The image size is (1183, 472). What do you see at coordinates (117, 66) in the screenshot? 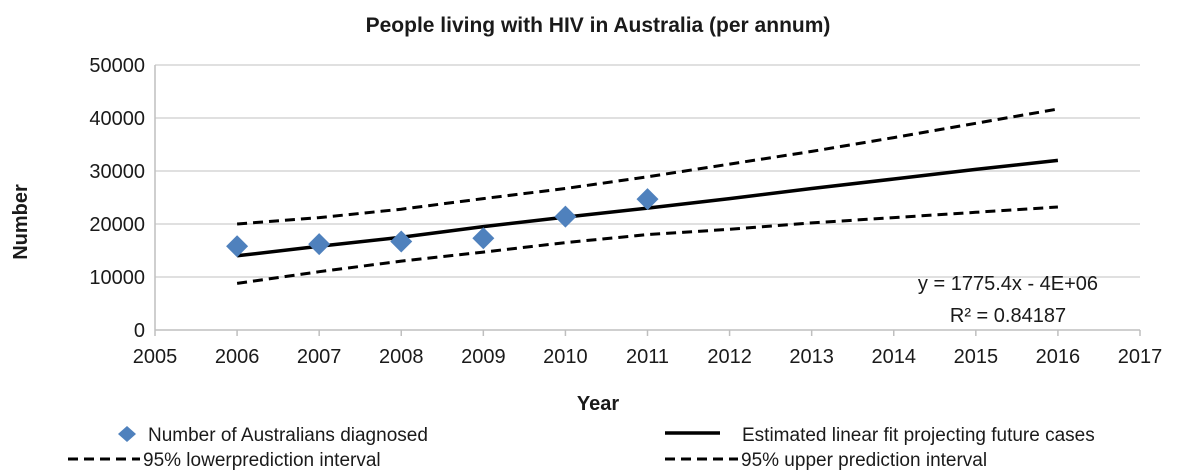
I see `y-tick-label: 50000` at bounding box center [117, 66].